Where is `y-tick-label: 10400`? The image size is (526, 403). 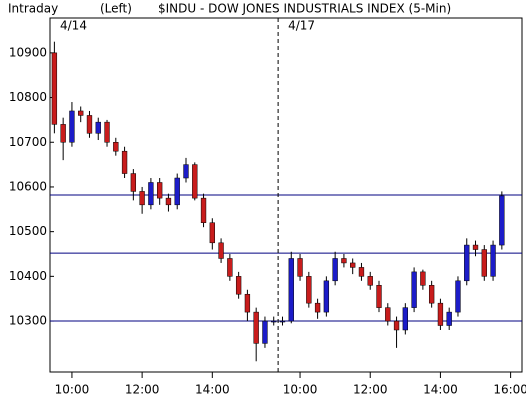
y-tick-label: 10400 is located at coordinates (28, 276).